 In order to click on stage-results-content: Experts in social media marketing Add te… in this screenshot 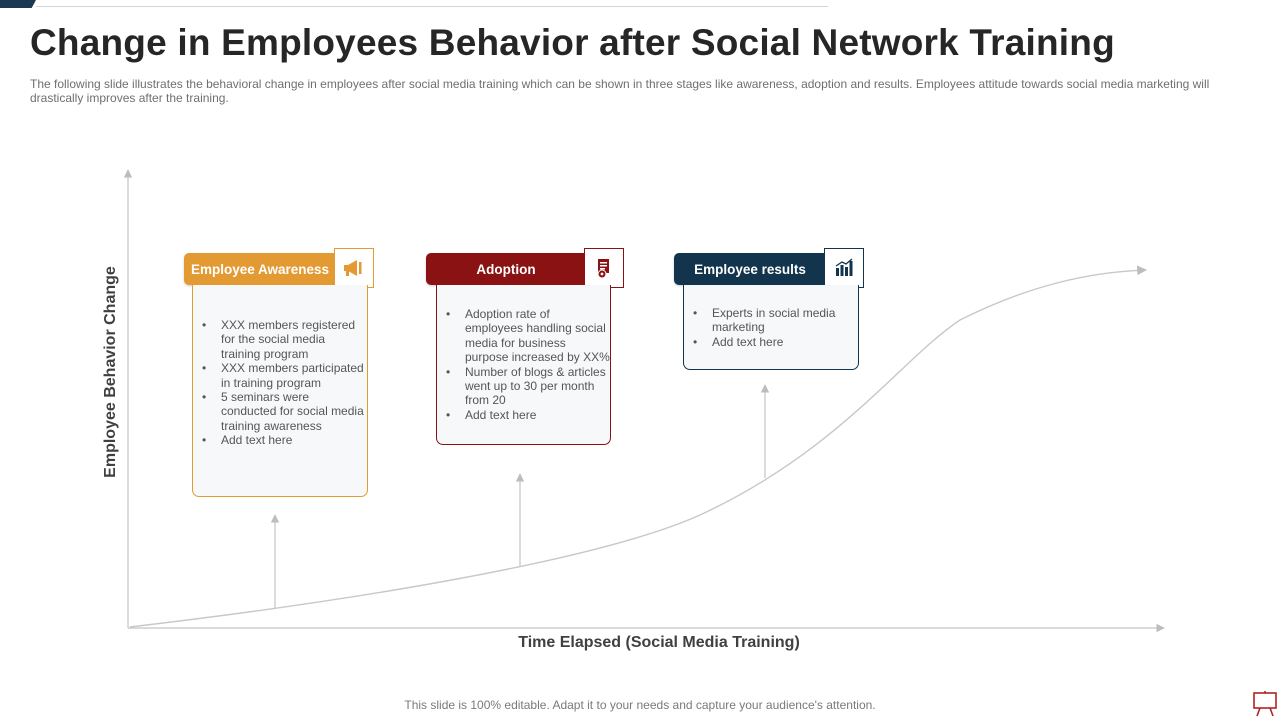, I will do `click(771, 327)`.